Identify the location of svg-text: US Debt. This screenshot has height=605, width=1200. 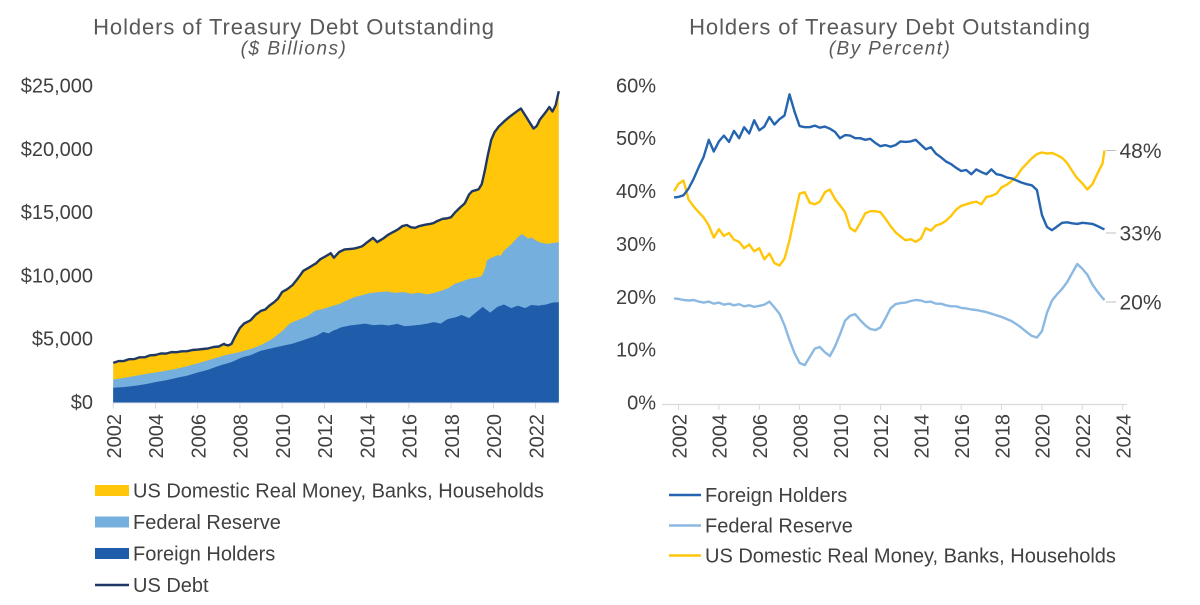
(171, 586).